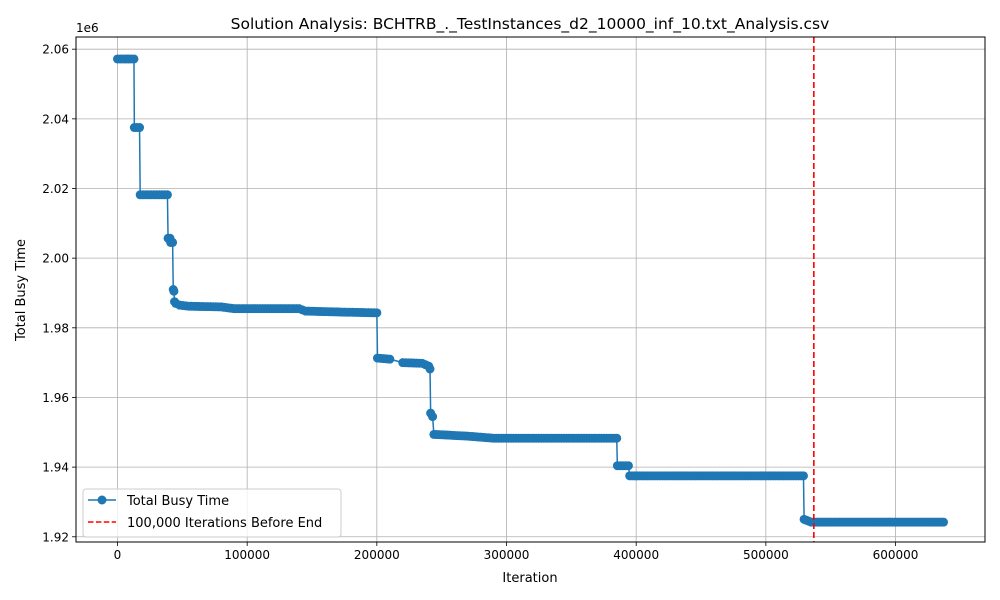 This screenshot has height=600, width=1000. I want to click on legend-series-label: Total Busy Time, so click(177, 501).